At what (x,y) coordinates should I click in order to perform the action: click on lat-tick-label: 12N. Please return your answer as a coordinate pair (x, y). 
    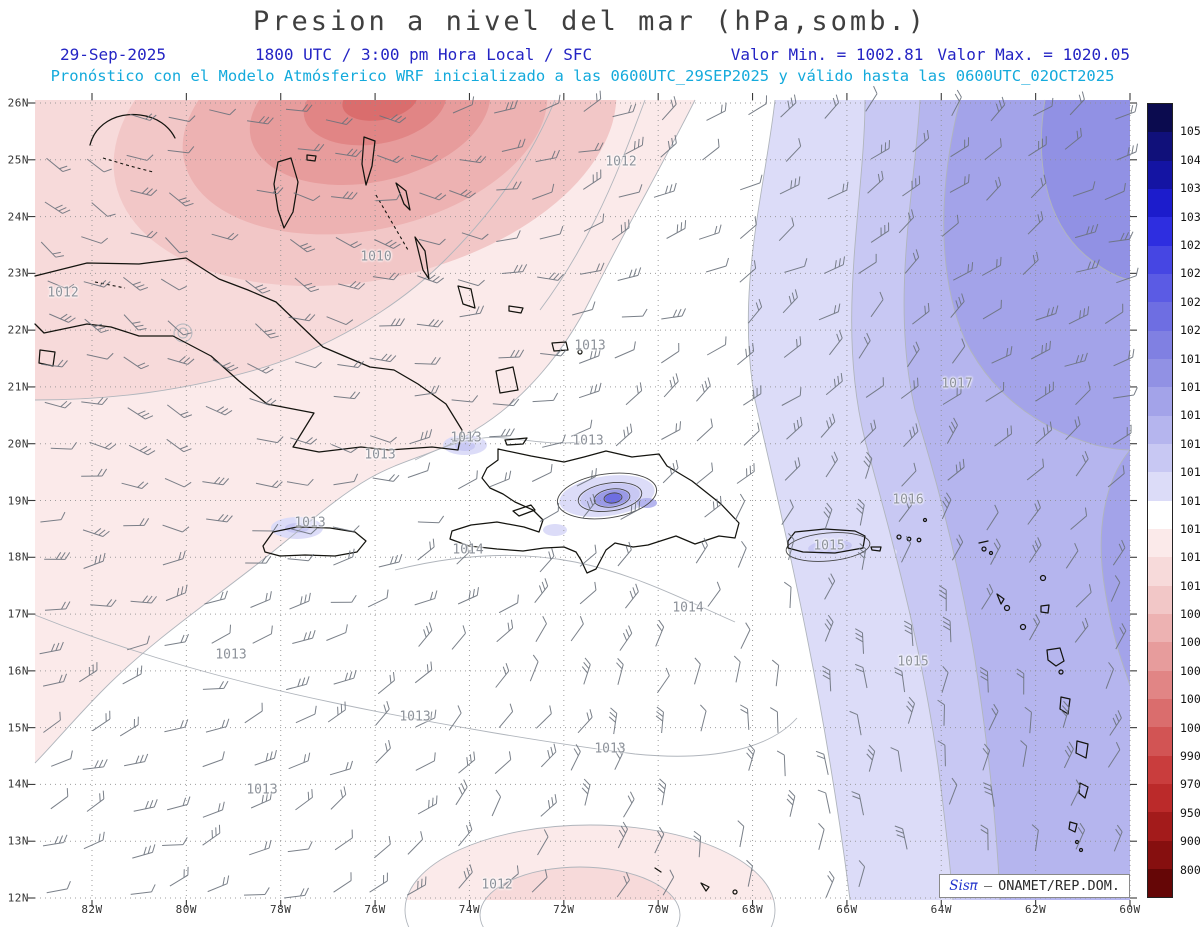
    Looking at the image, I should click on (18, 898).